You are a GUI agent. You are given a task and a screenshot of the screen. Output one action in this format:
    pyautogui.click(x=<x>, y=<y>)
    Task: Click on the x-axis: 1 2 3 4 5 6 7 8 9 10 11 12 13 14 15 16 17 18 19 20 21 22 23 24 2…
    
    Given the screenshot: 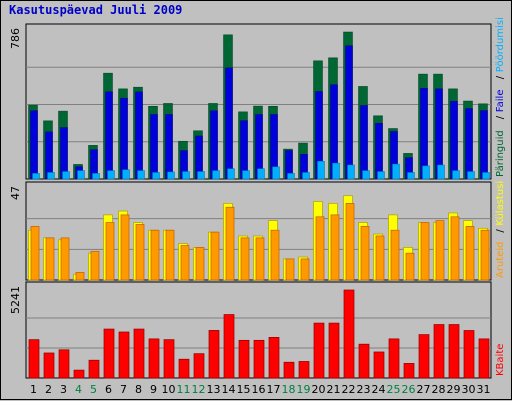 What is the action you would take?
    pyautogui.click(x=260, y=389)
    